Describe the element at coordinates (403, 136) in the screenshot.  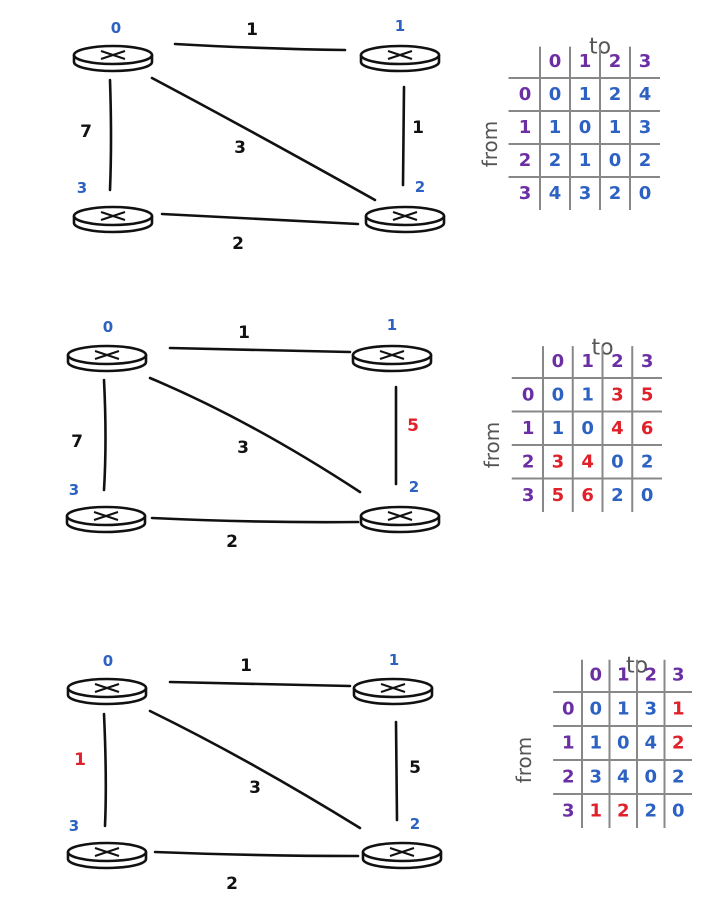
I see `link-e12` at that location.